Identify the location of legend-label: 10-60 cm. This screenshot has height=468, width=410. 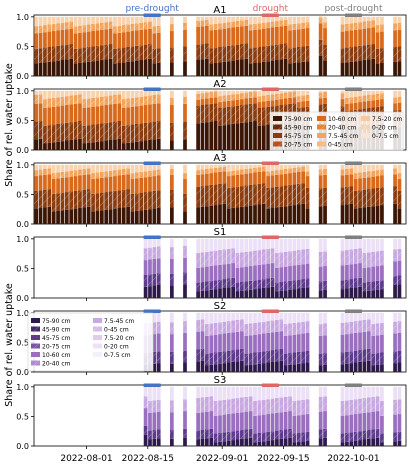
(56, 355).